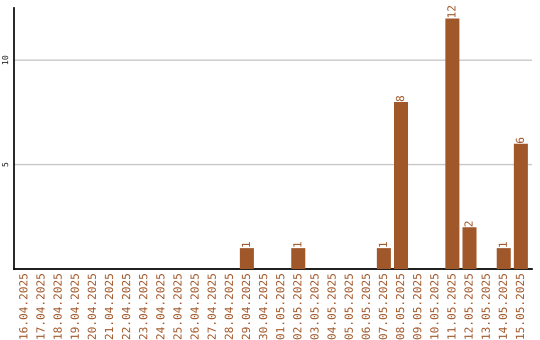 Image resolution: width=540 pixels, height=340 pixels. What do you see at coordinates (126, 307) in the screenshot?
I see `x-tick-label: 22.04.2025` at bounding box center [126, 307].